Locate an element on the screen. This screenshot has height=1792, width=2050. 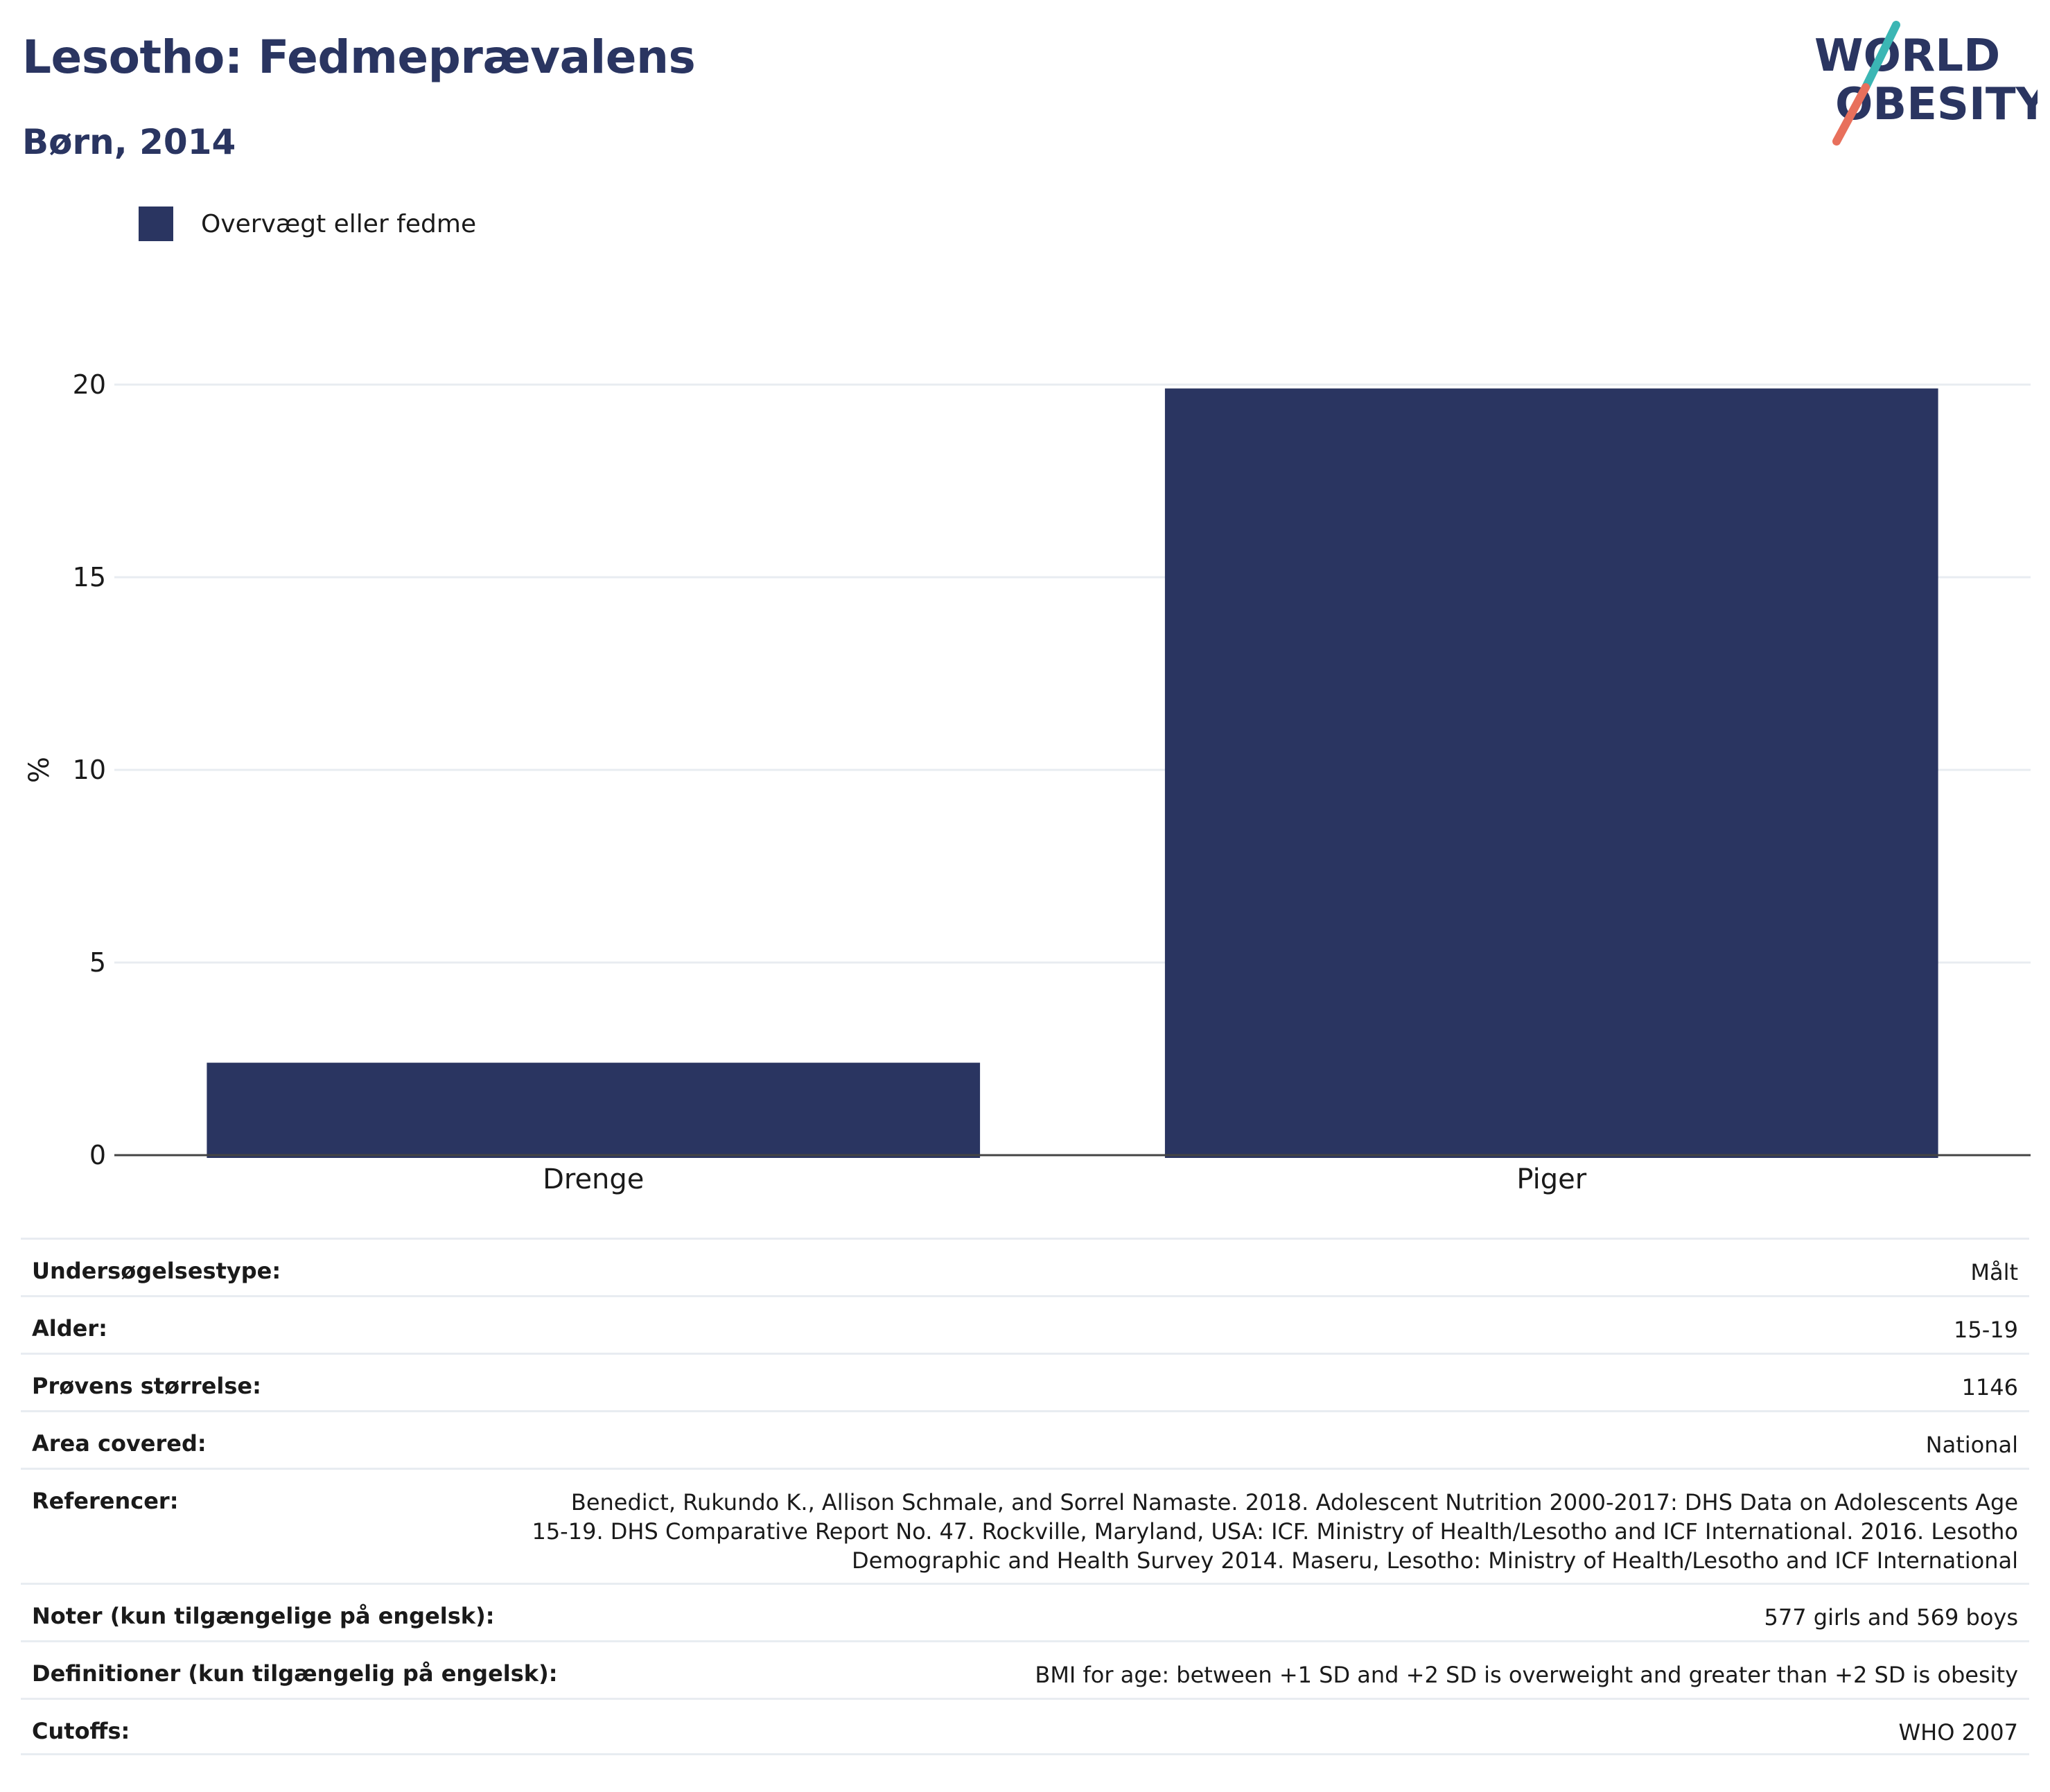
metadata-row: Alder: 15-19 is located at coordinates (1025, 1324).